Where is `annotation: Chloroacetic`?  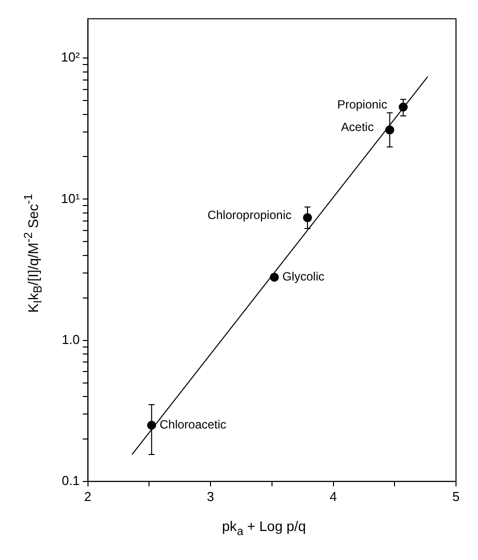
annotation: Chloroacetic is located at coordinates (193, 425).